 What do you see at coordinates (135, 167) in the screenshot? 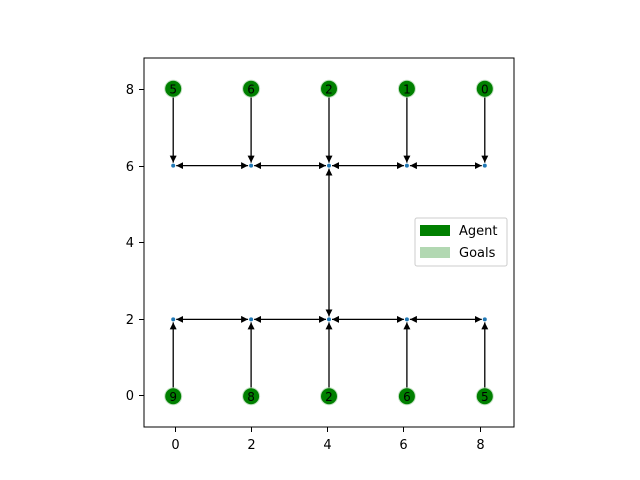
I see `y-tick: 6` at bounding box center [135, 167].